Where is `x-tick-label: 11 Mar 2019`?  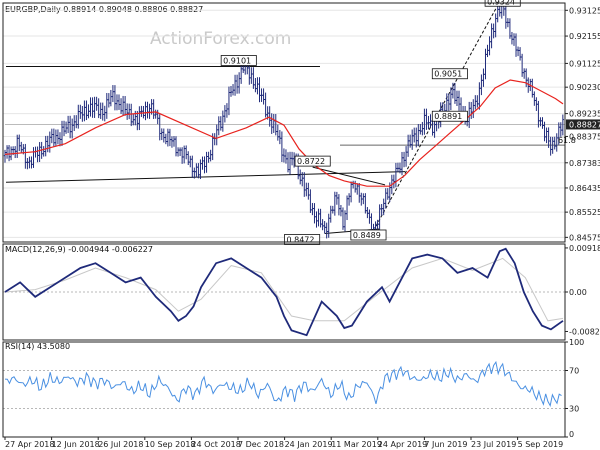 x-tick-label: 11 Mar 2019 is located at coordinates (356, 444).